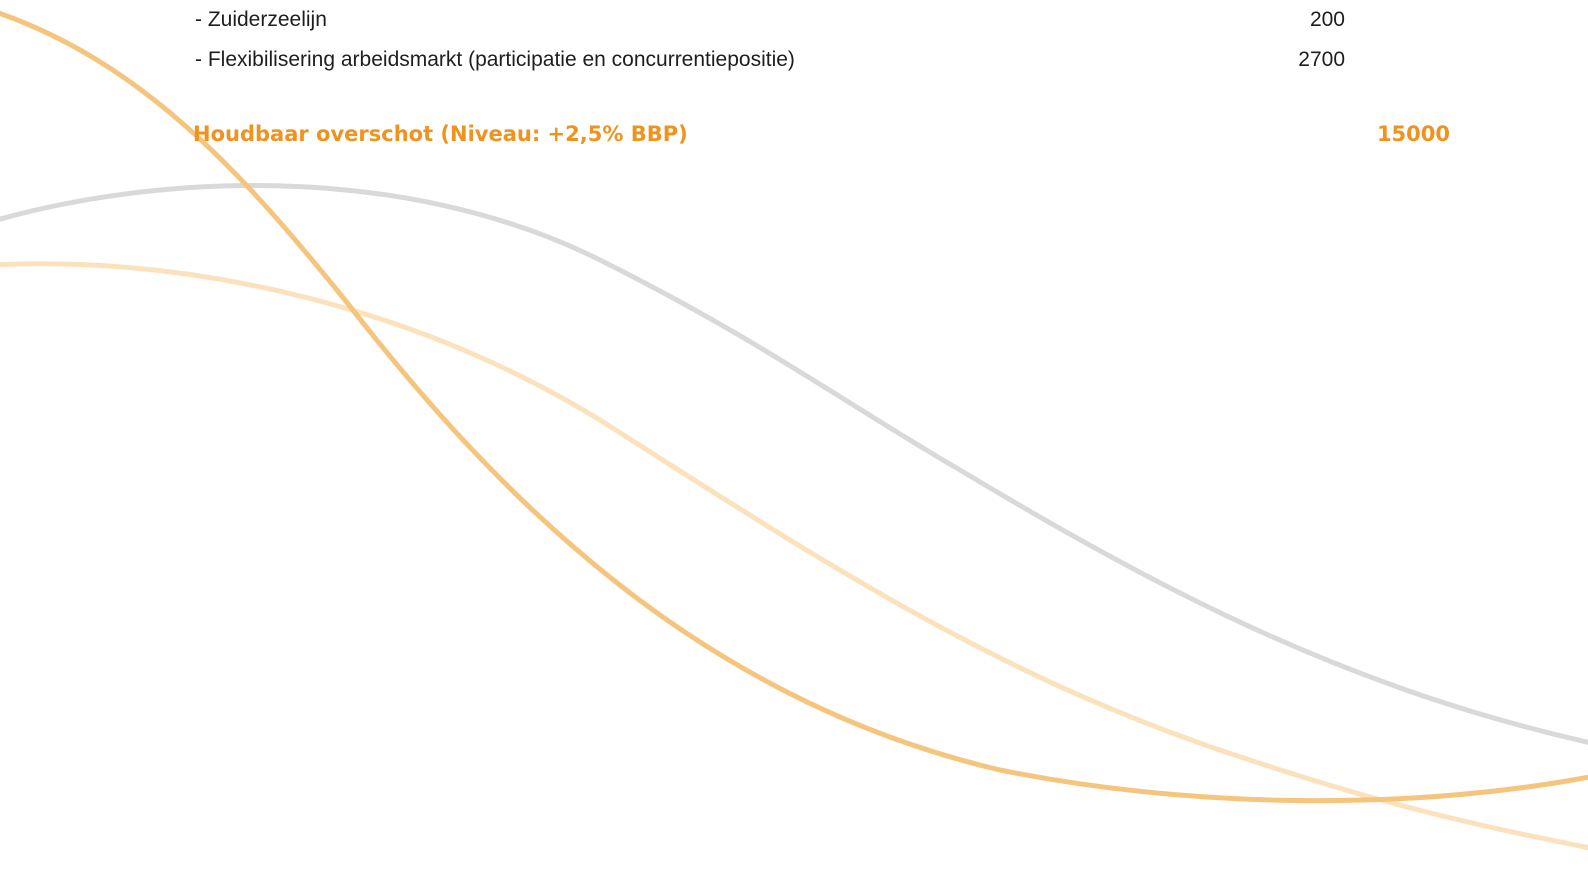 The width and height of the screenshot is (1588, 875). Describe the element at coordinates (1327, 19) in the screenshot. I see `list-item-value: 200` at that location.